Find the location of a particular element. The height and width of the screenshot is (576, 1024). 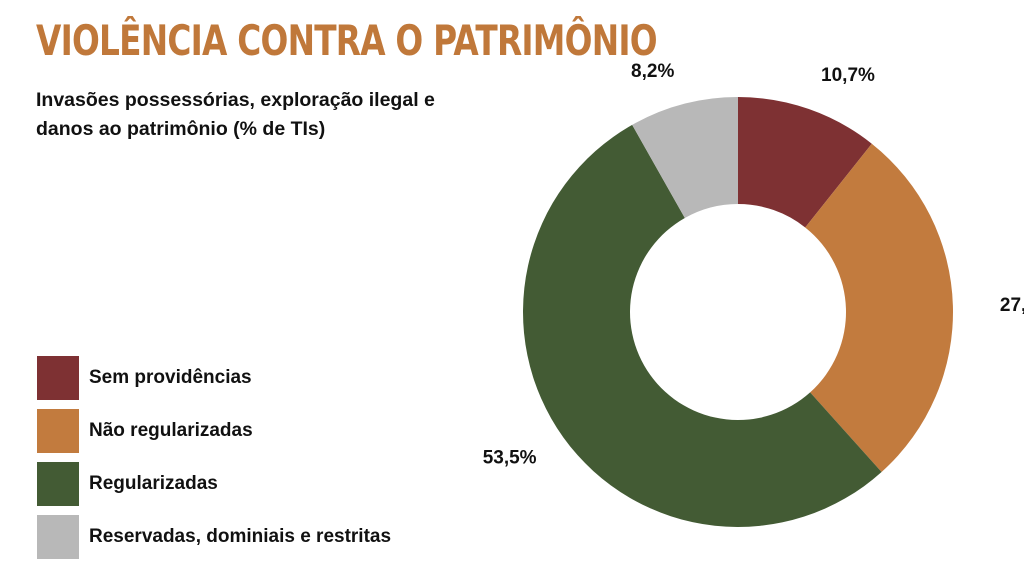

slice-reservadas is located at coordinates (685, 157).